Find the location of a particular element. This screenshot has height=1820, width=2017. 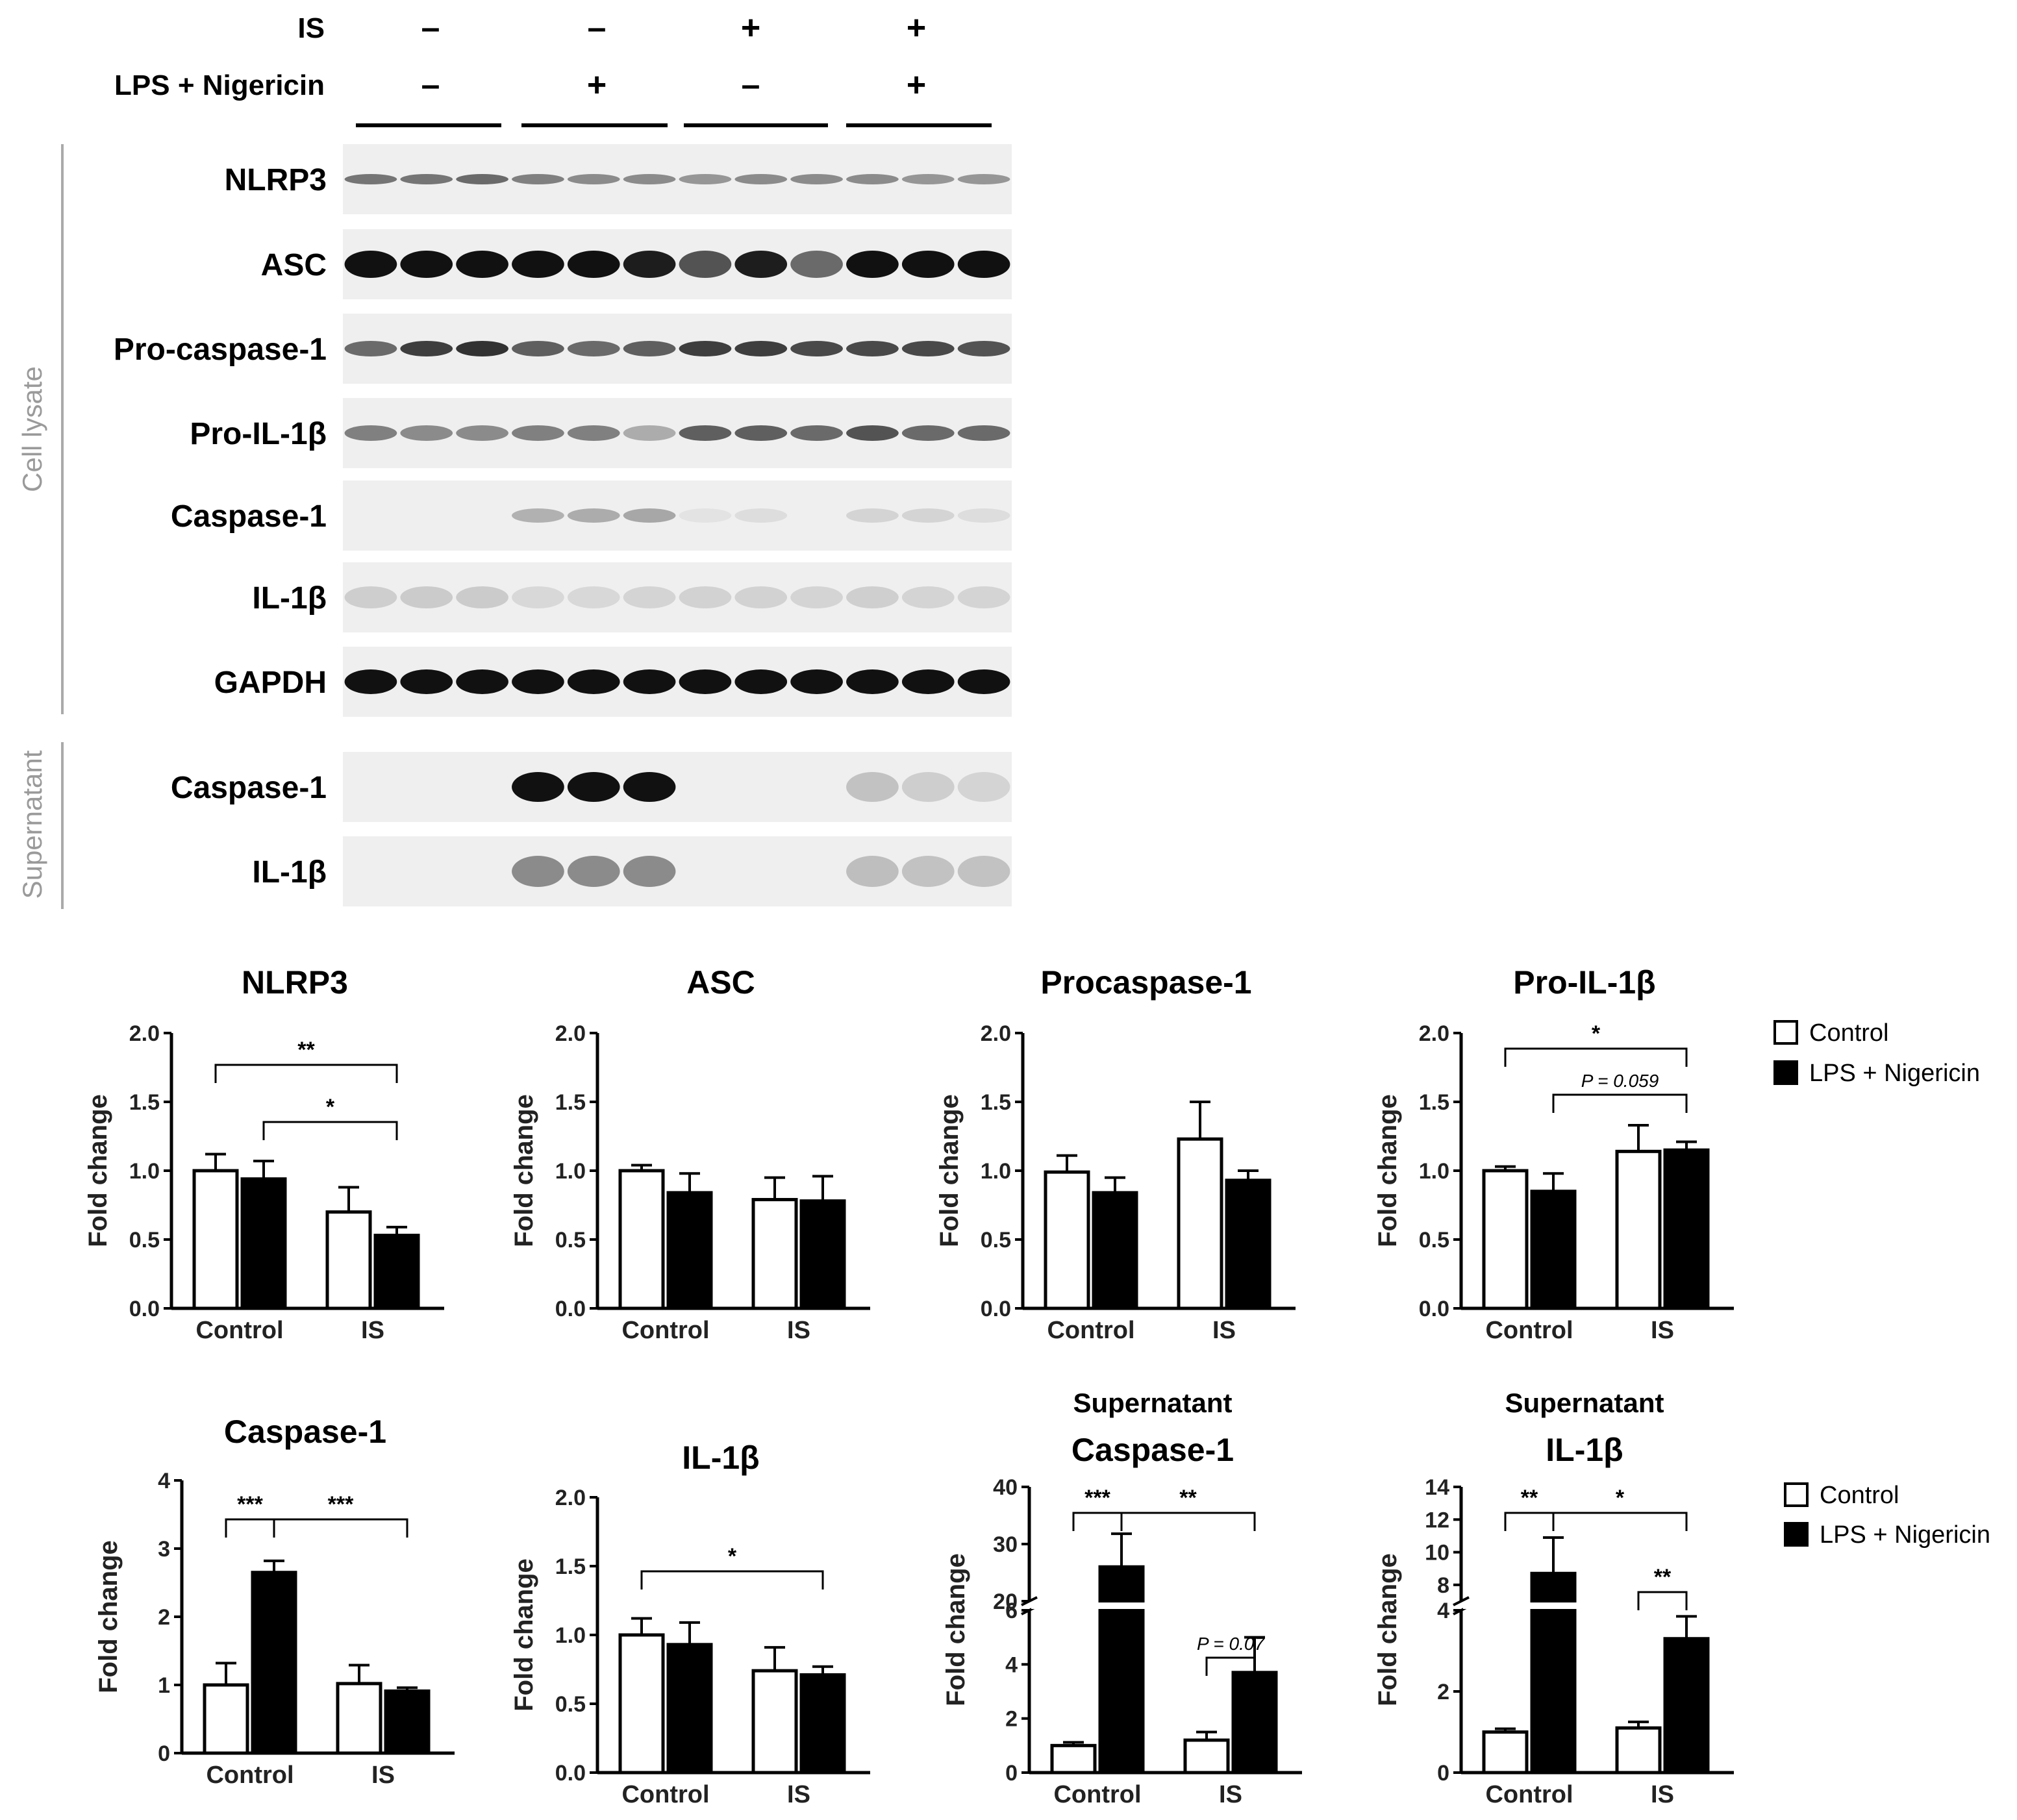

y-axis-label: Fold change is located at coordinates (524, 1170).